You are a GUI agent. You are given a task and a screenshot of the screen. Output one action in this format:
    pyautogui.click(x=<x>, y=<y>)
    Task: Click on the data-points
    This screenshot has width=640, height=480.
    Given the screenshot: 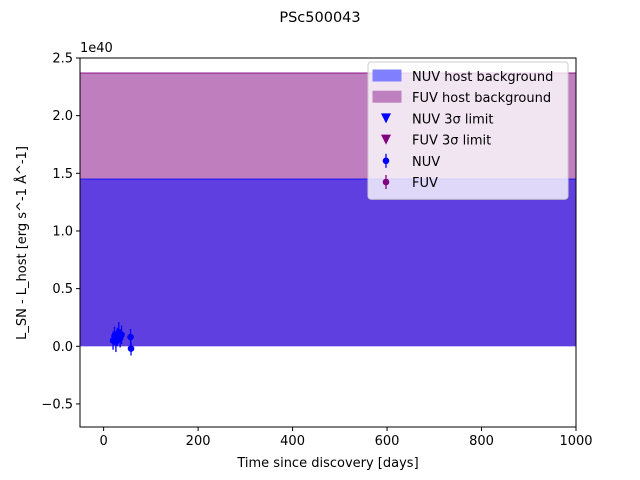 What is the action you would take?
    pyautogui.click(x=122, y=339)
    